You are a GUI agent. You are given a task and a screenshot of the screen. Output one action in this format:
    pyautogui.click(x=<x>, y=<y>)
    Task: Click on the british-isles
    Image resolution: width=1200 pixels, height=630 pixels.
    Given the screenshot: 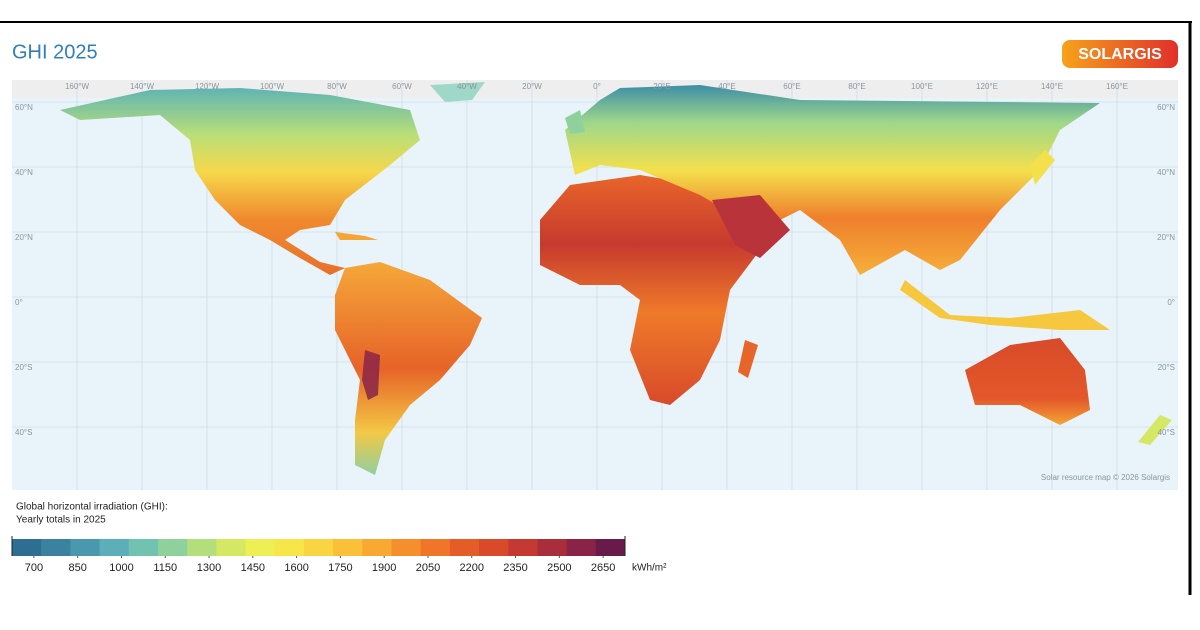 What is the action you would take?
    pyautogui.click(x=575, y=122)
    